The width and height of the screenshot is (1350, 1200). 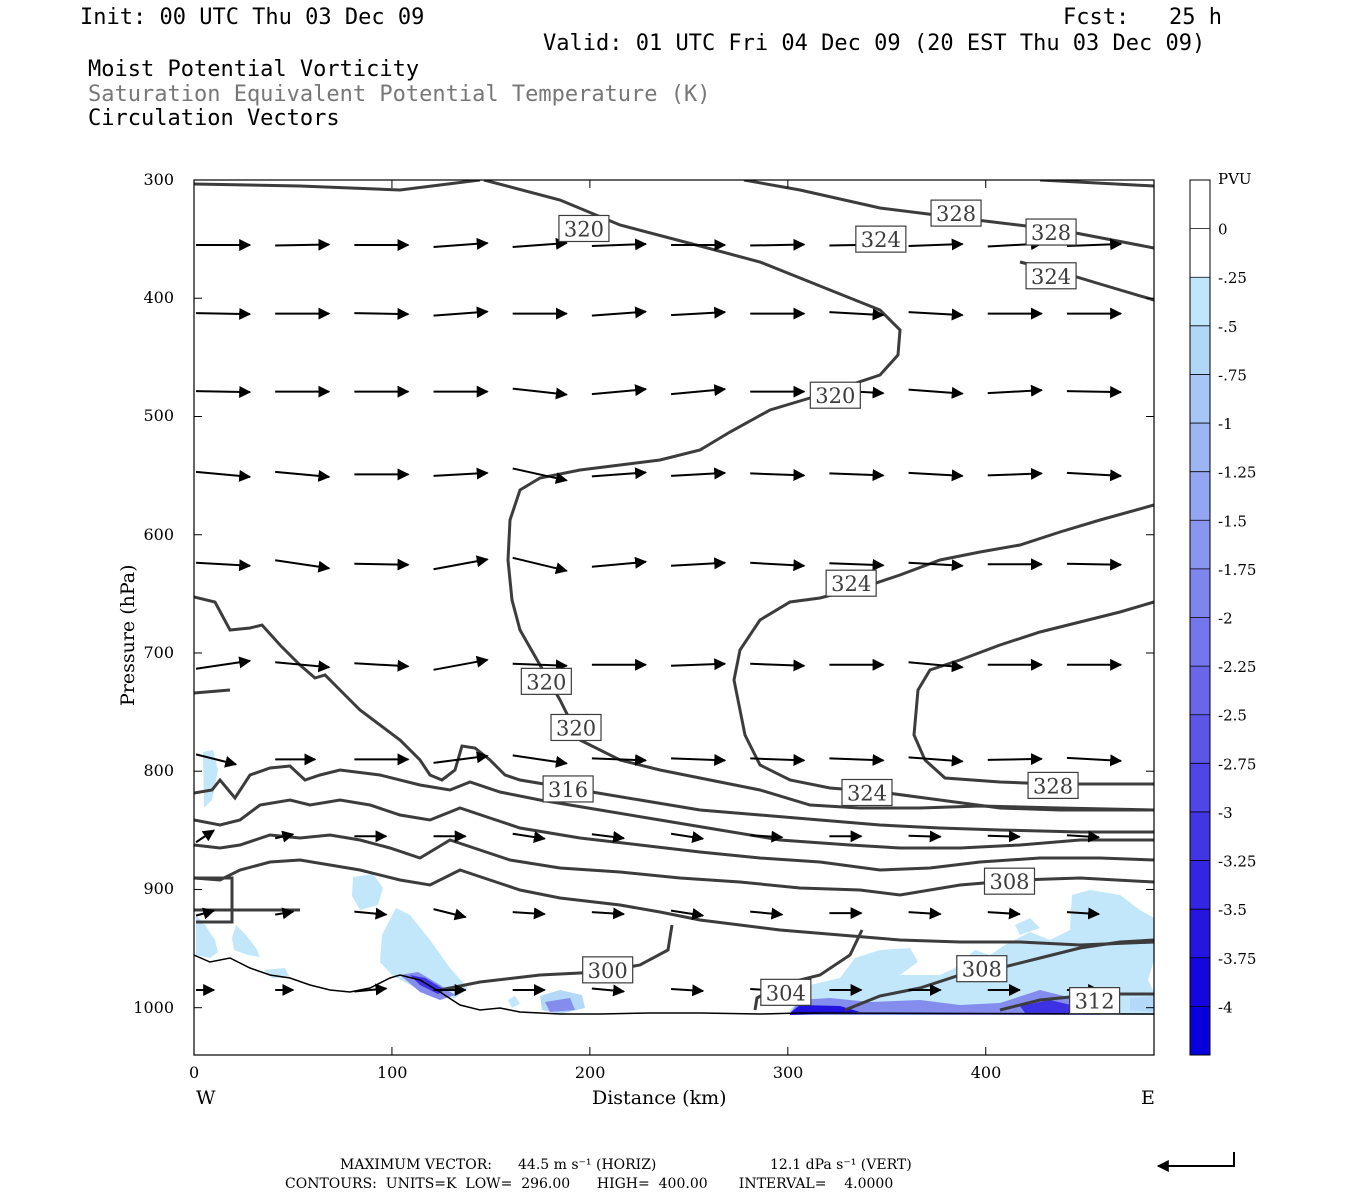 I want to click on init-time: Init: 00 UTC Thu 03 Dec 09, so click(x=252, y=17).